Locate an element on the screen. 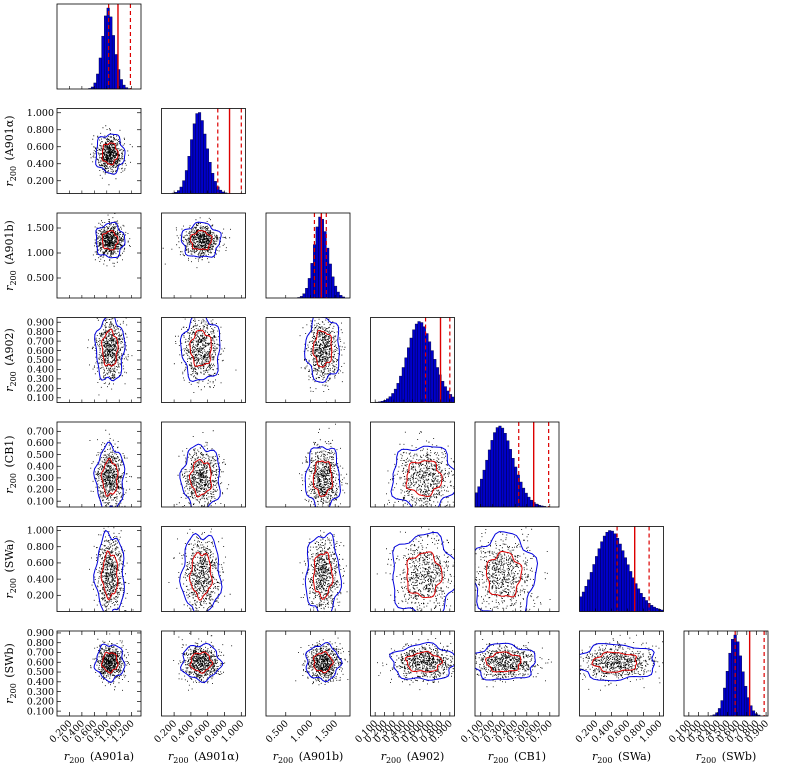 The width and height of the screenshot is (789, 768). y-tick-label-3-6: 0.700 is located at coordinates (40, 341).